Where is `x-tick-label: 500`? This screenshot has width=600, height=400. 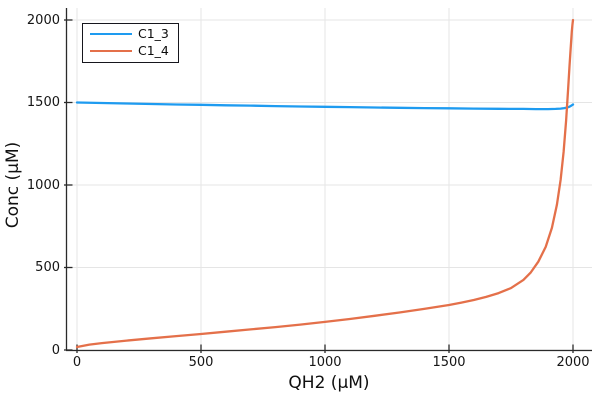 x-tick-label: 500 is located at coordinates (201, 362).